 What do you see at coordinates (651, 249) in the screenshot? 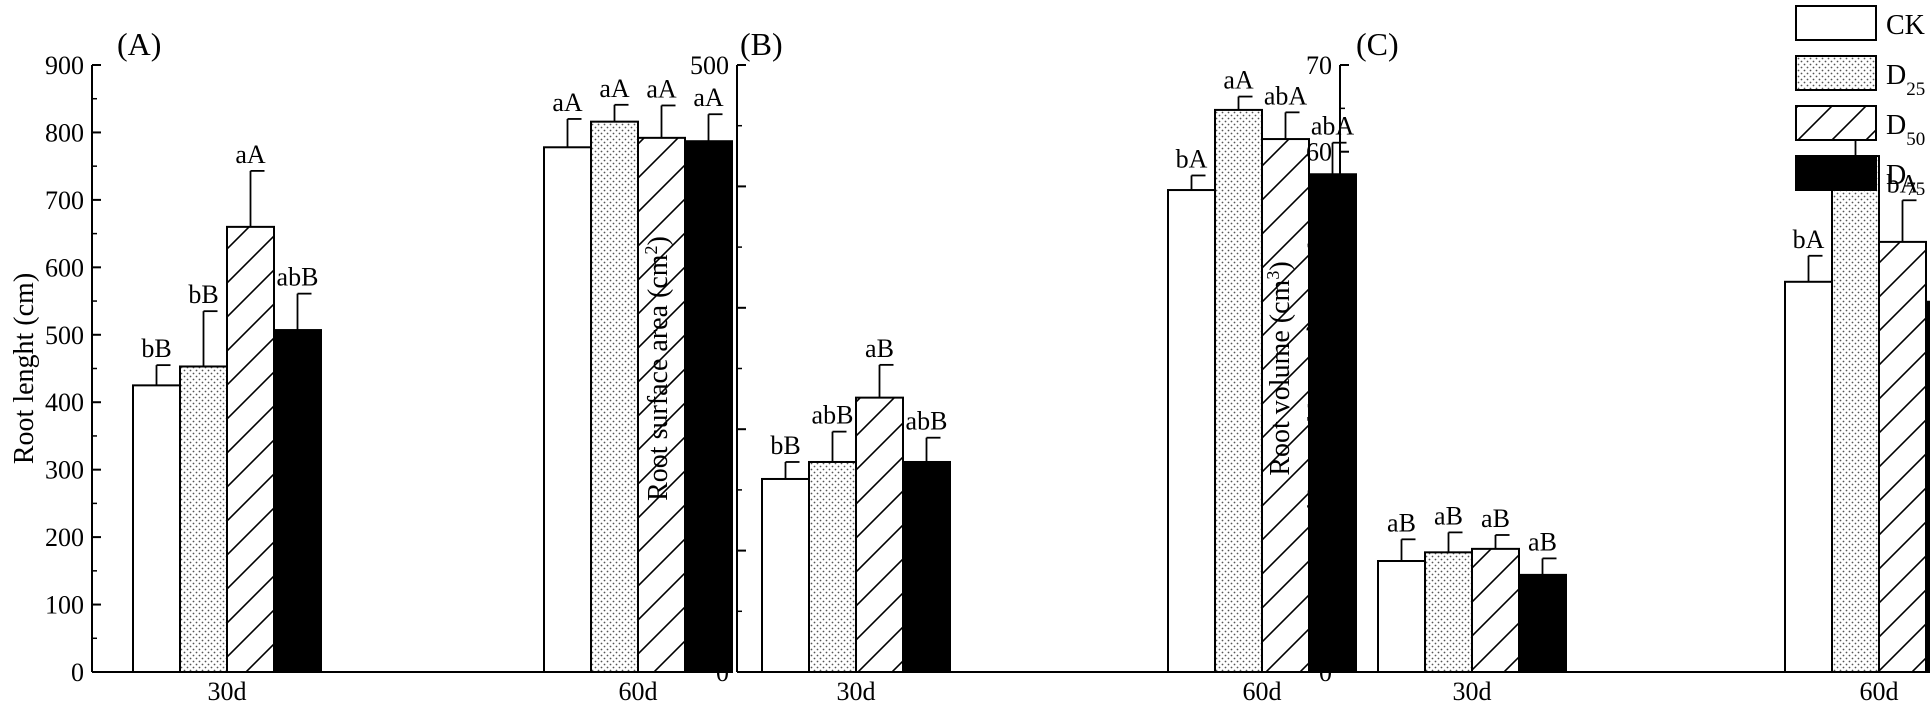
I see `y-axis-title-sup: 2` at bounding box center [651, 249].